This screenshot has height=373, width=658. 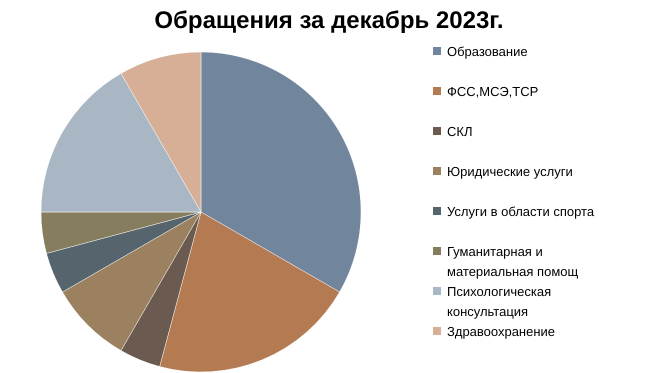 I want to click on legend-label: Образование, so click(x=487, y=51).